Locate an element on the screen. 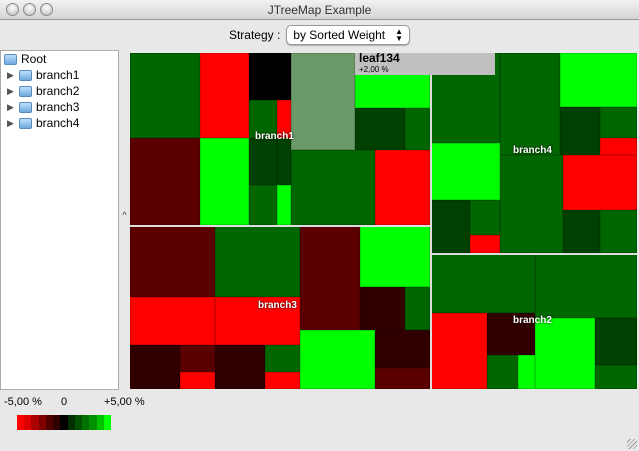  tree-node-label: branch4 is located at coordinates (58, 123).